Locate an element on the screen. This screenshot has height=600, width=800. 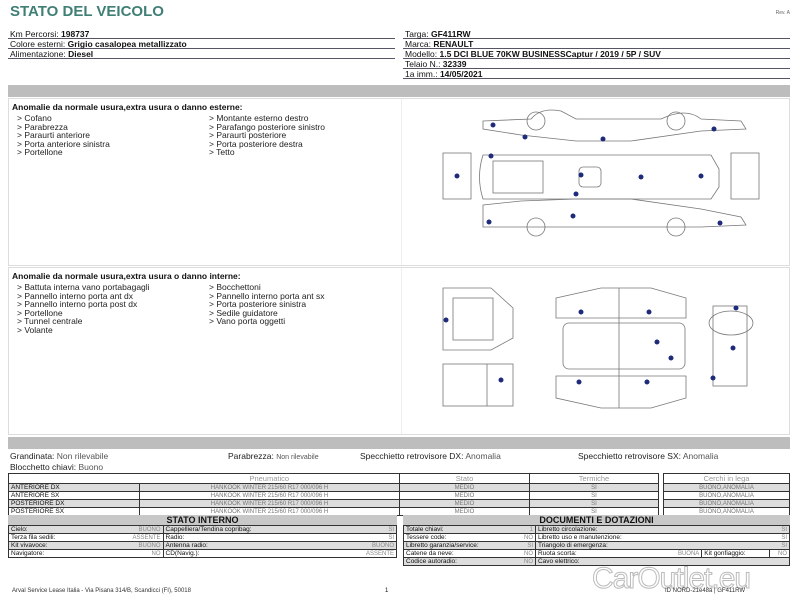
damage-item: > Paraurti posteriore is located at coordinates (248, 135).